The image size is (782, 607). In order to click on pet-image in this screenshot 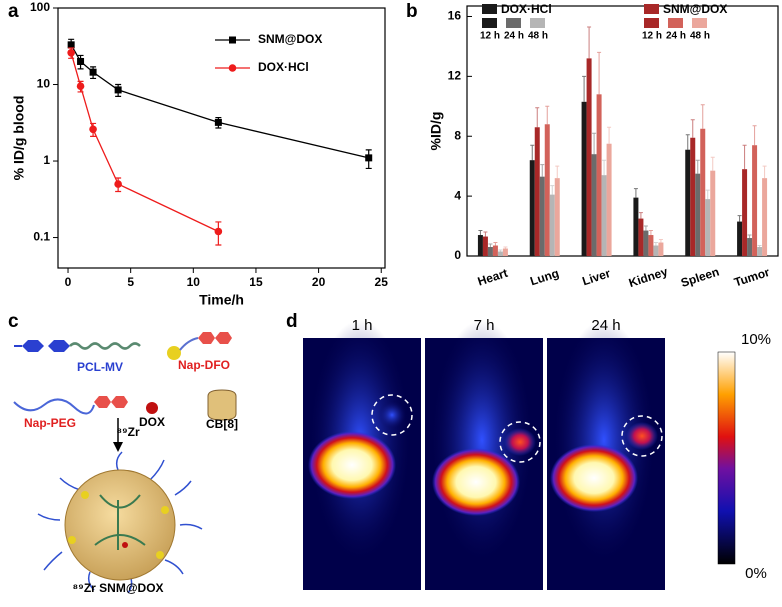, I will do `click(484, 455)`.